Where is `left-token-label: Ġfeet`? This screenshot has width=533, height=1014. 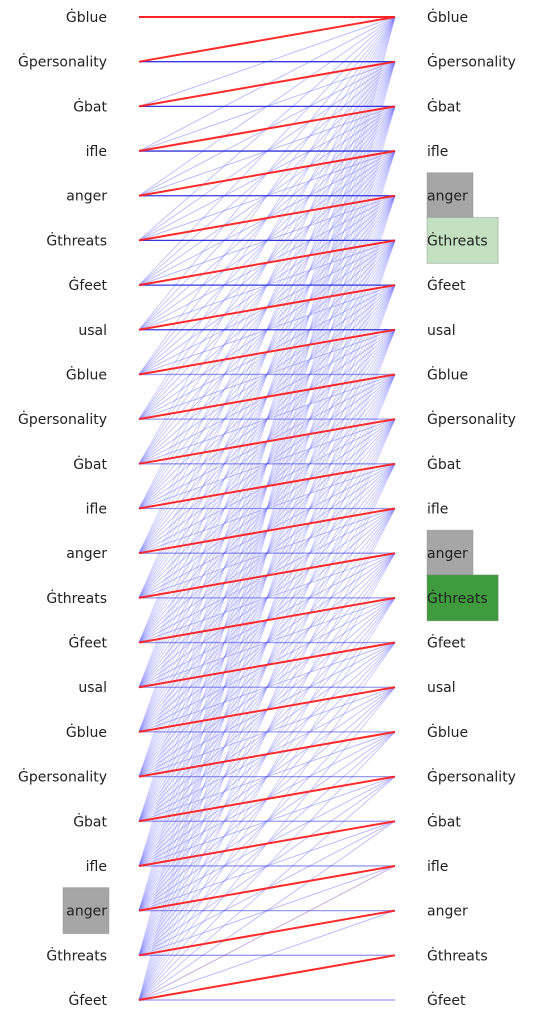
left-token-label: Ġfeet is located at coordinates (88, 643).